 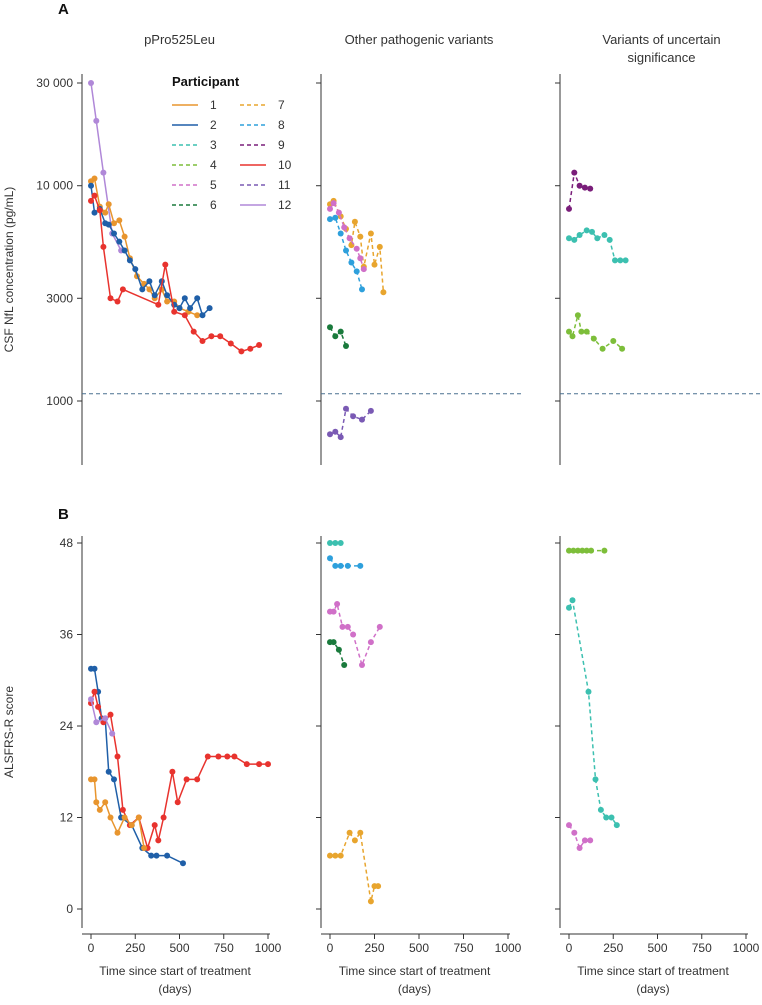 What do you see at coordinates (661, 39) in the screenshot?
I see `column-title: Variants of uncertain` at bounding box center [661, 39].